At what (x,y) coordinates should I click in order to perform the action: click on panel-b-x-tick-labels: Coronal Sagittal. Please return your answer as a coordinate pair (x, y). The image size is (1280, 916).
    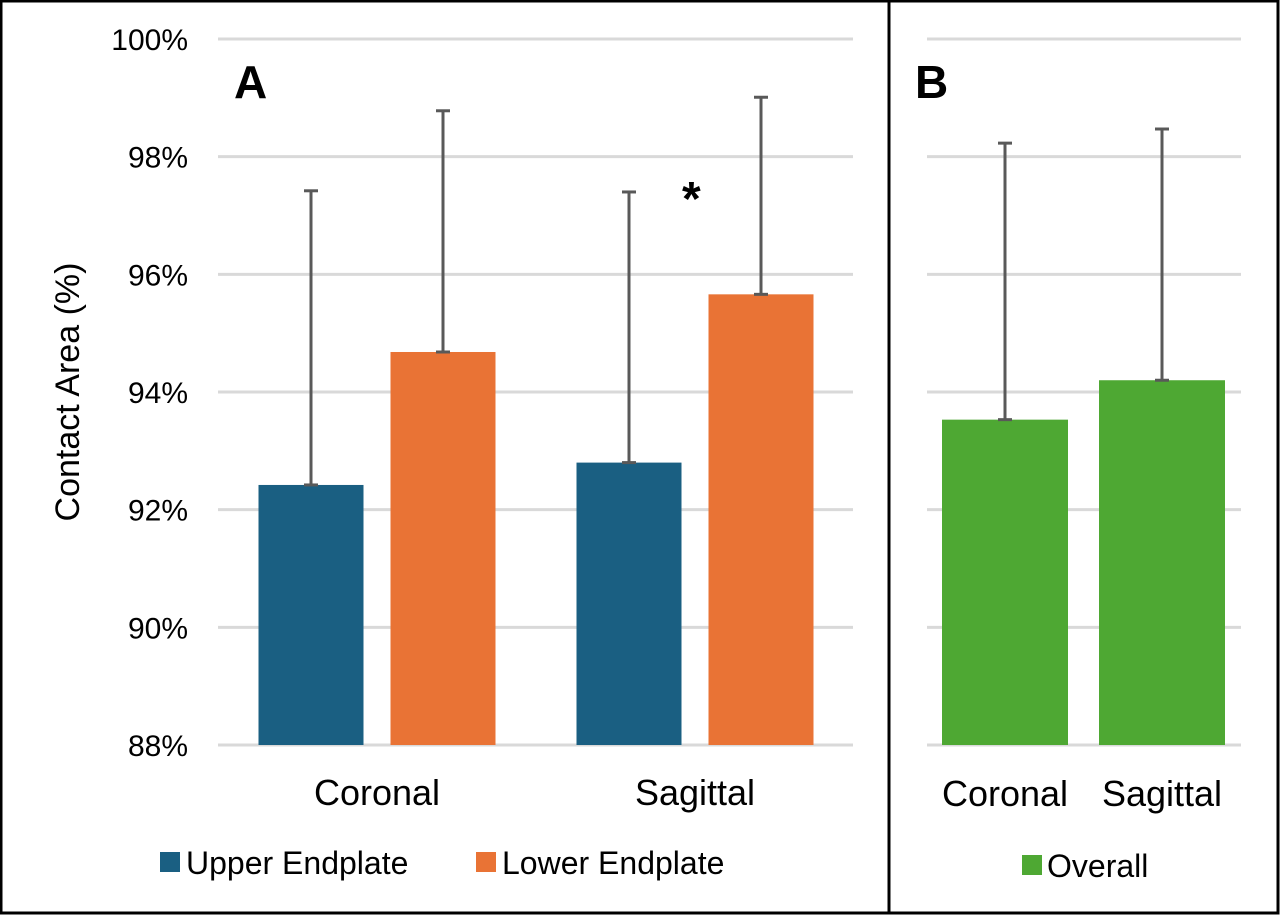
    Looking at the image, I should click on (1082, 793).